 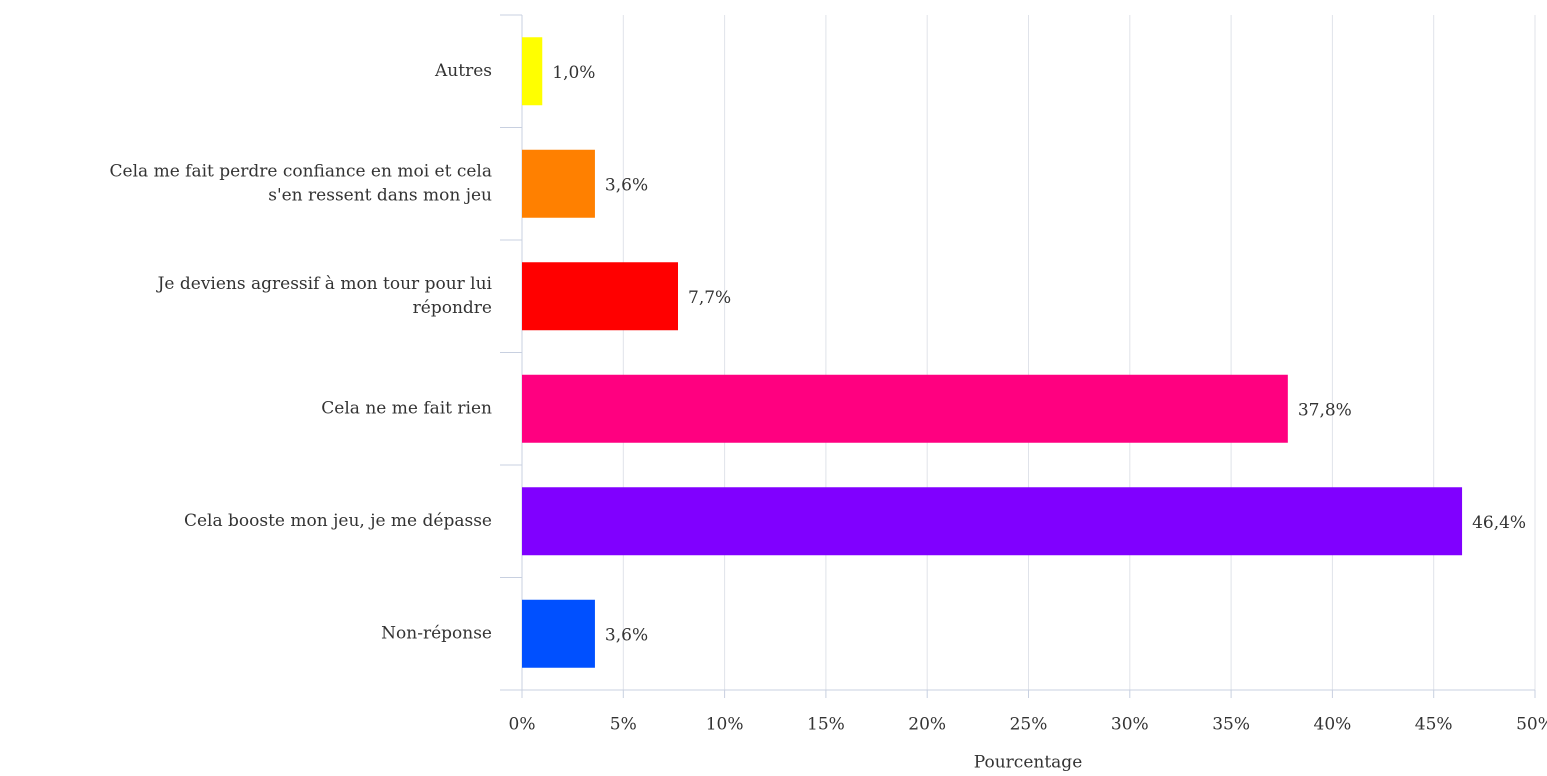 I want to click on y-tick-label: Autres, so click(x=463, y=71).